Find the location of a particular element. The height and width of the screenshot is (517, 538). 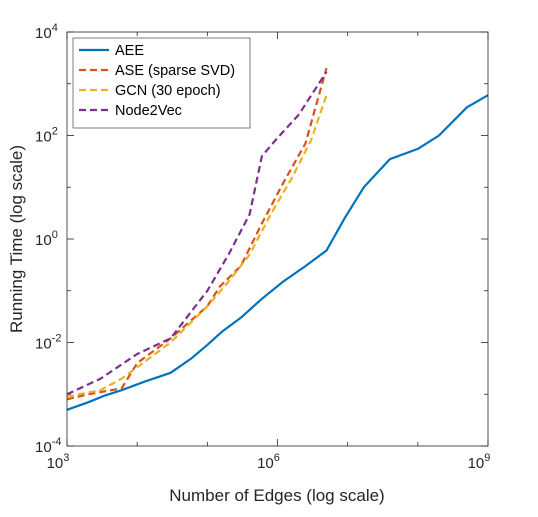

legend-label: GCN (30 epoch) is located at coordinates (168, 91).